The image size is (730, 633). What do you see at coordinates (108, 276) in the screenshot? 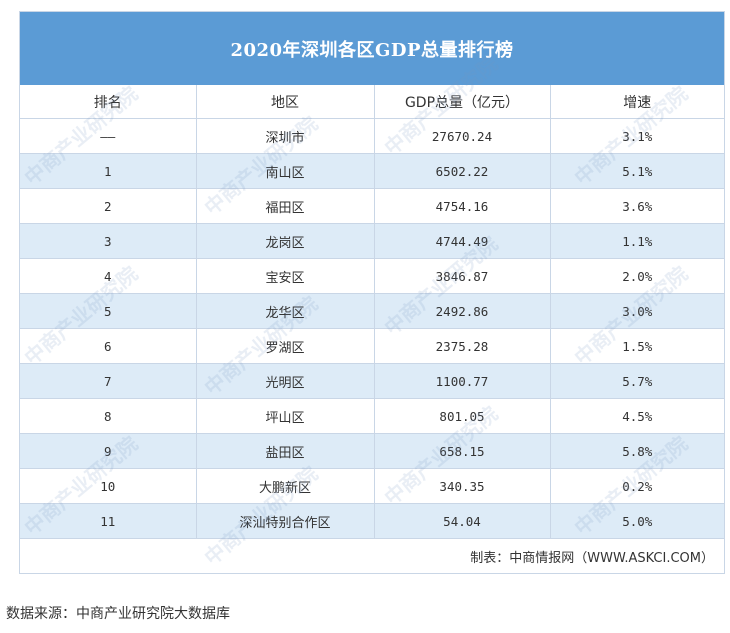
I see `cell-rank: 4` at bounding box center [108, 276].